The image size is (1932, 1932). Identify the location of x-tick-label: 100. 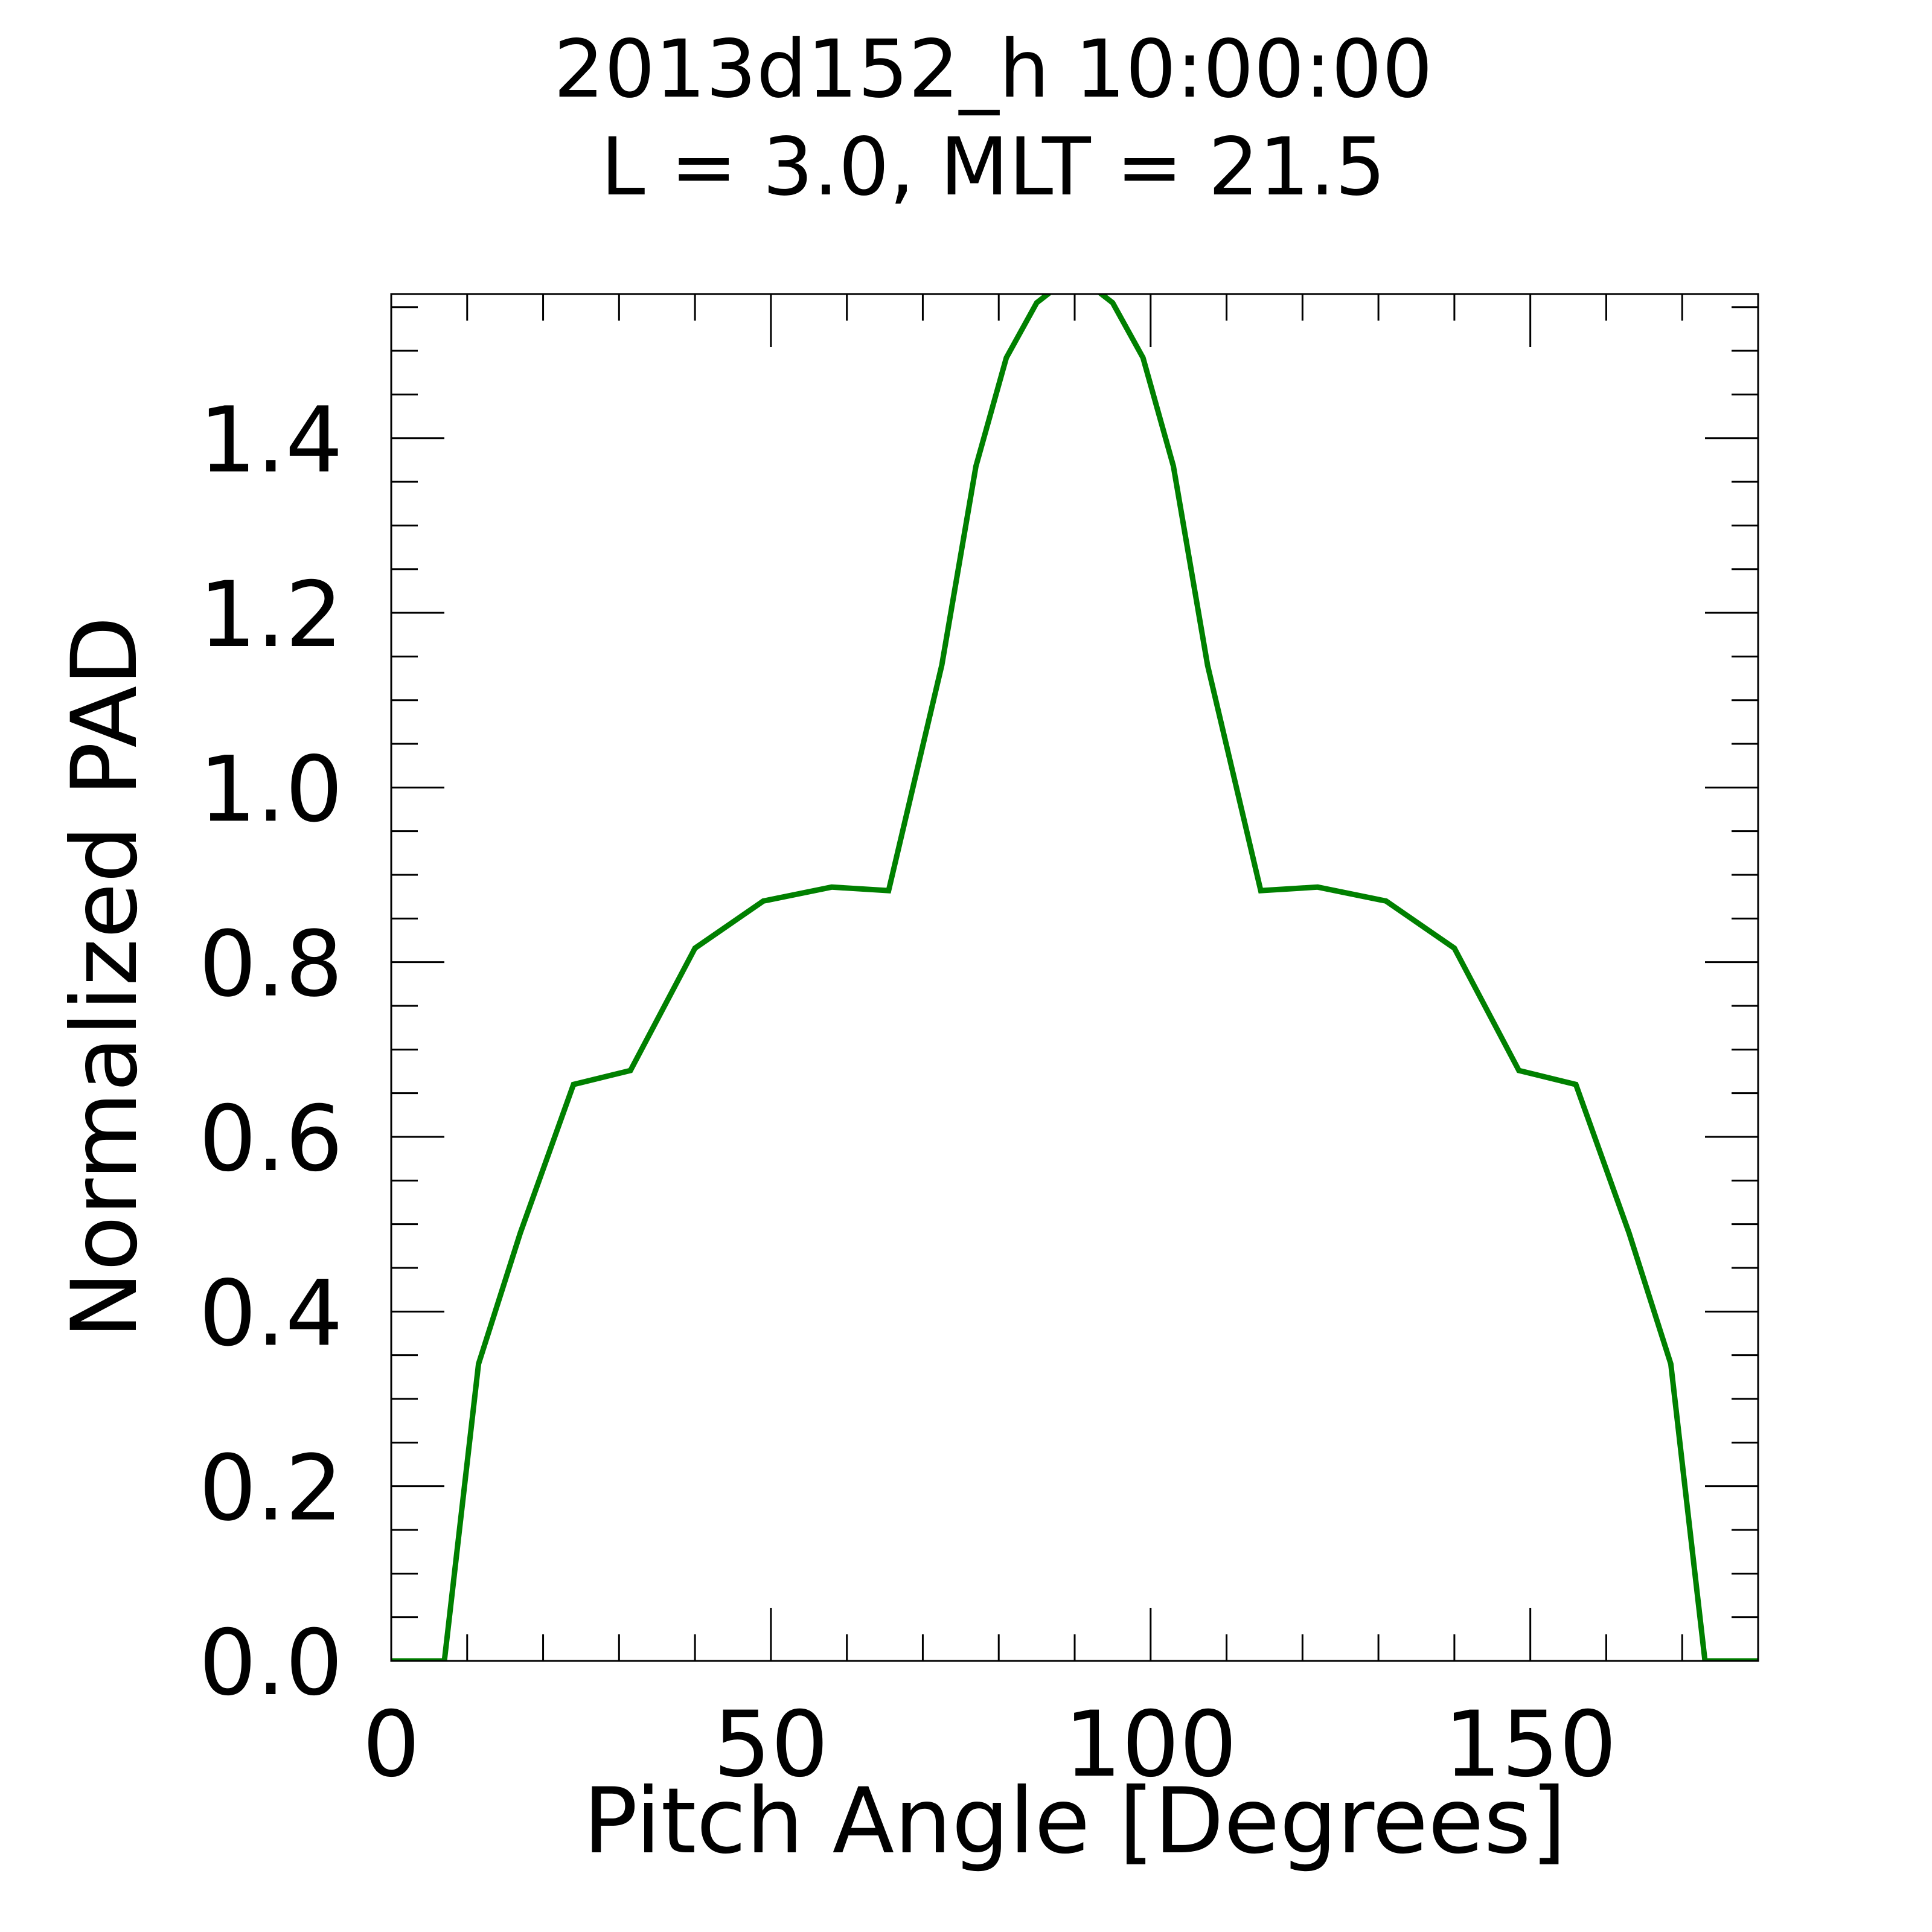
(1151, 1744).